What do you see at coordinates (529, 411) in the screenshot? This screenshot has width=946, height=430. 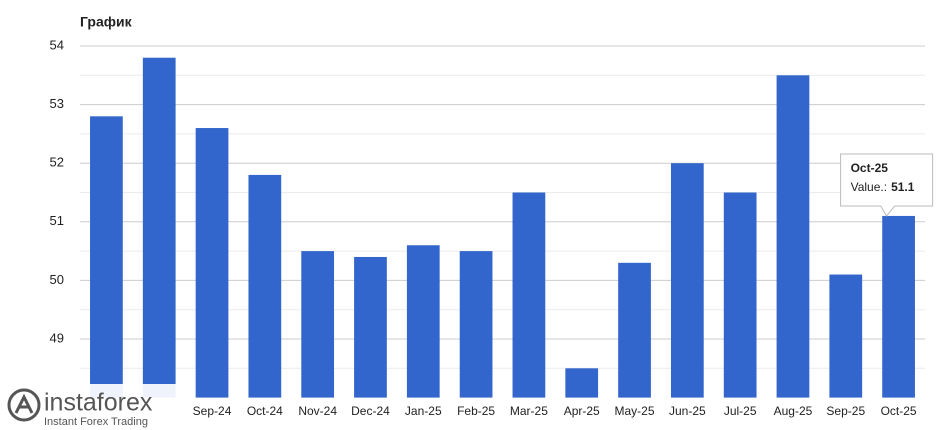 I see `x-tick-label: Mar-25` at bounding box center [529, 411].